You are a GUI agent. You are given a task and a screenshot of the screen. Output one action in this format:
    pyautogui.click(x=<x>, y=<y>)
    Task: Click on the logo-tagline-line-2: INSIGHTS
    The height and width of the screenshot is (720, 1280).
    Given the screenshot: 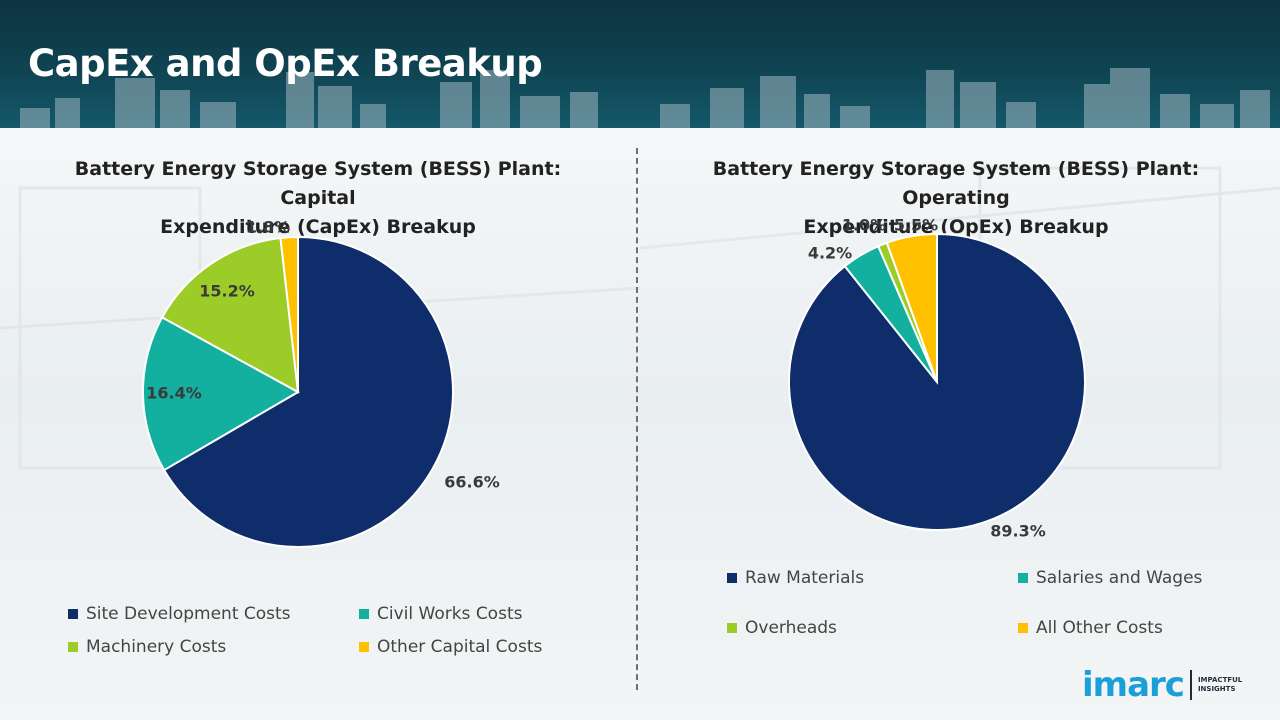 What is the action you would take?
    pyautogui.click(x=1216, y=689)
    